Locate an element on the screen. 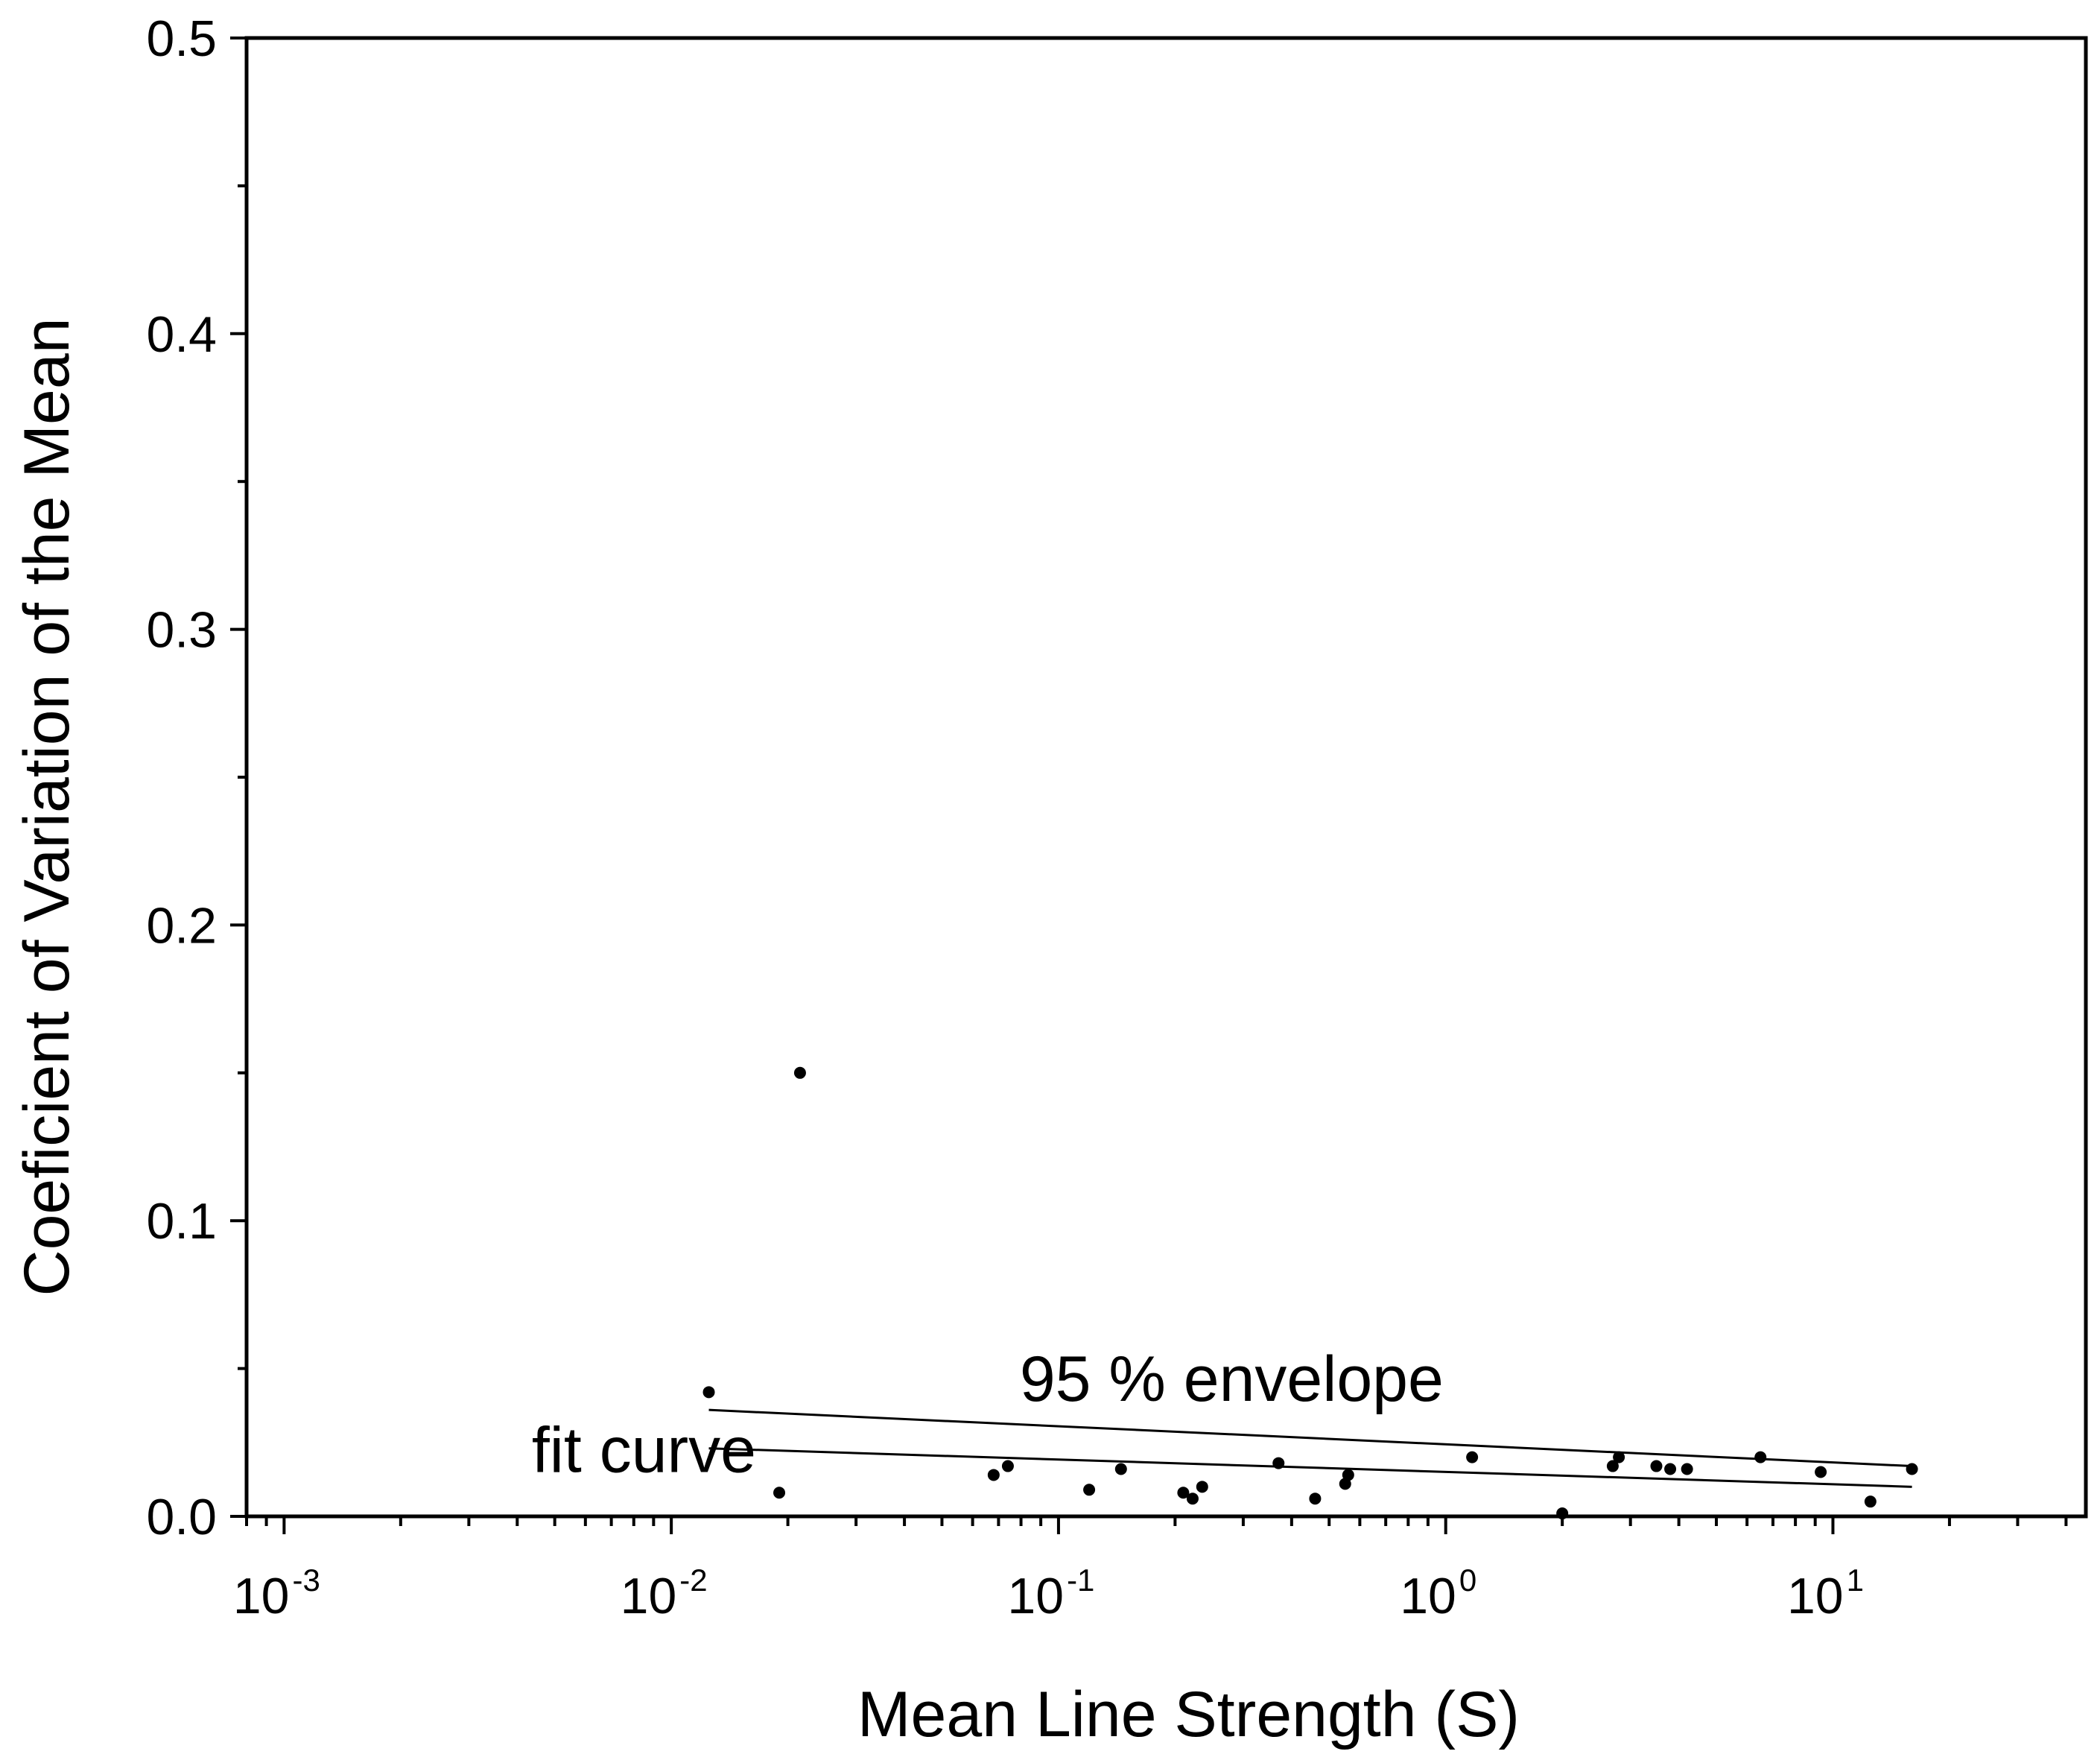  y-axis-title: Coeficient of Variation of the Mean is located at coordinates (47, 807).